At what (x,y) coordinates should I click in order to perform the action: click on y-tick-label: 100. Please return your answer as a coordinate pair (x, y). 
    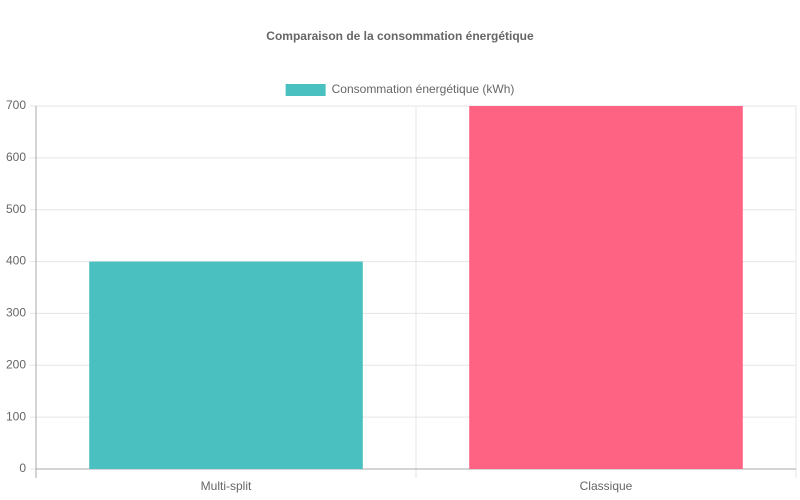
    Looking at the image, I should click on (16, 416).